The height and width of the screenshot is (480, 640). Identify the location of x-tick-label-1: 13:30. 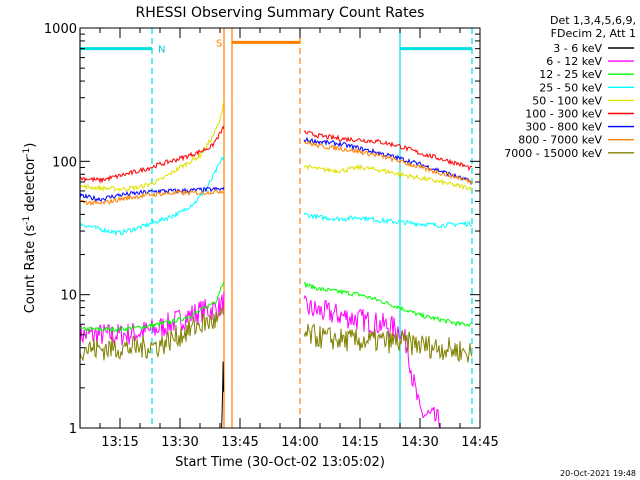
(179, 442).